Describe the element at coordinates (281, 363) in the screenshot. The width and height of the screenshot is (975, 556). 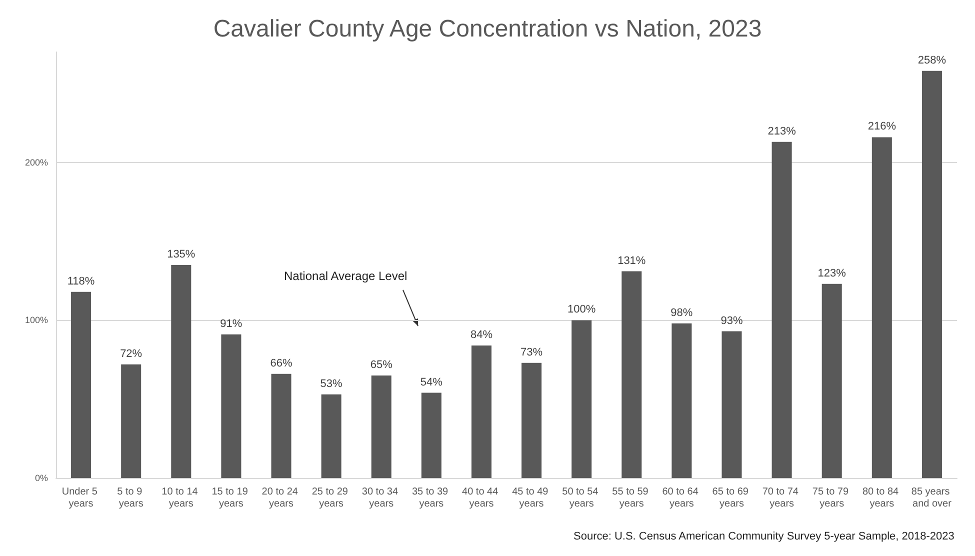
I see `data-label: 66%` at that location.